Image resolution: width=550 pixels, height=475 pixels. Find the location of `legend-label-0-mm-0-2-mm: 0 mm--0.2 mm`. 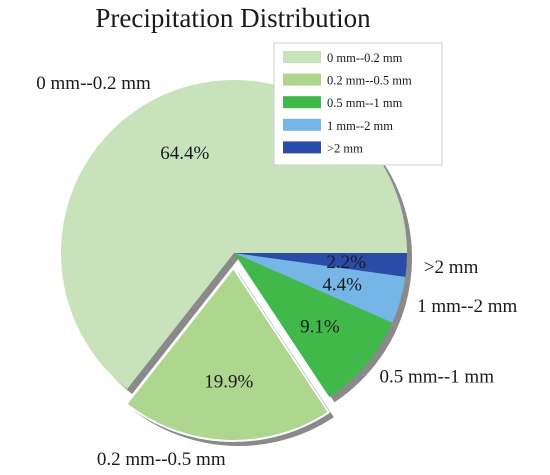

legend-label-0-mm-0-2-mm: 0 mm--0.2 mm is located at coordinates (365, 58).